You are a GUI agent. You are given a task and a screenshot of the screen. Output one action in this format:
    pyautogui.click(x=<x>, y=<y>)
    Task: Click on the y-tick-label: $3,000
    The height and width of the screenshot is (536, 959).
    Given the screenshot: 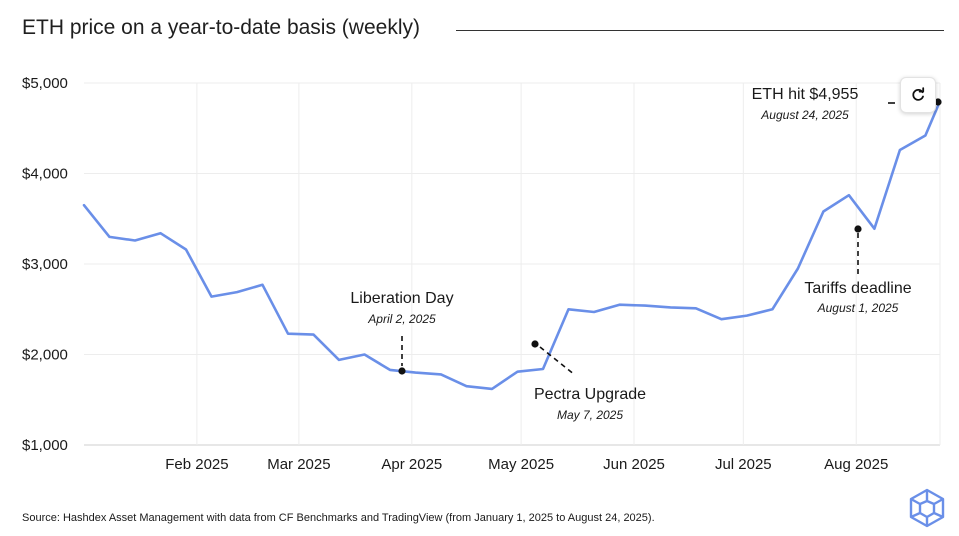 What is the action you would take?
    pyautogui.click(x=45, y=264)
    